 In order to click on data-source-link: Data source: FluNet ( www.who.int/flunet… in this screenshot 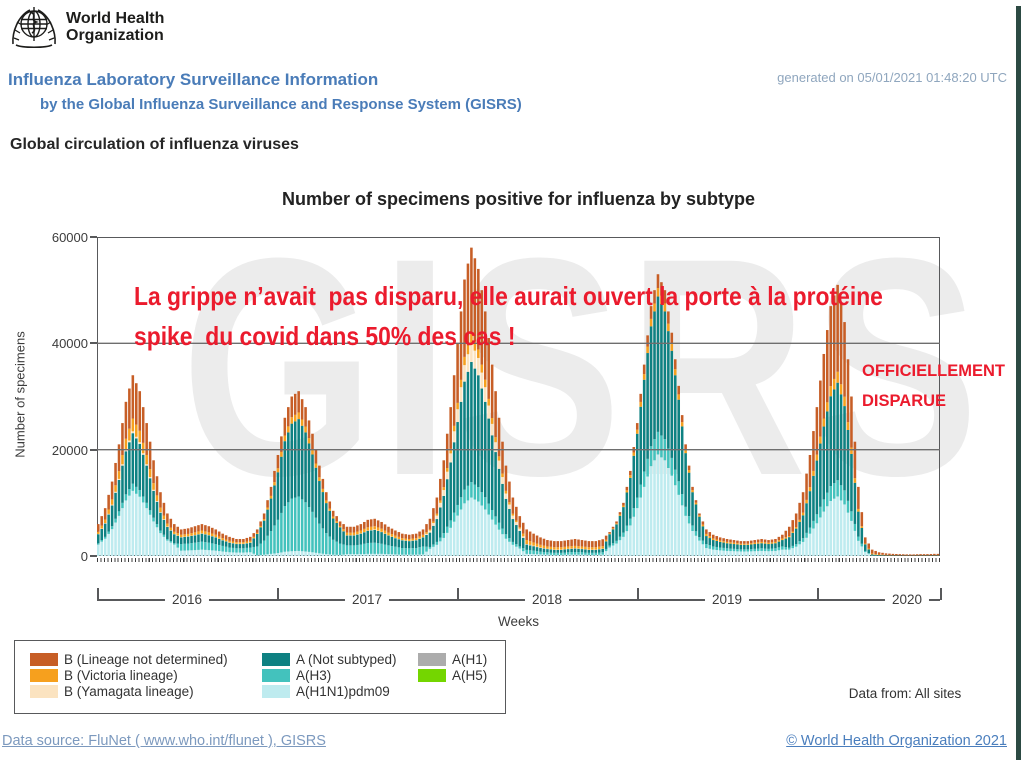, I will do `click(164, 741)`.